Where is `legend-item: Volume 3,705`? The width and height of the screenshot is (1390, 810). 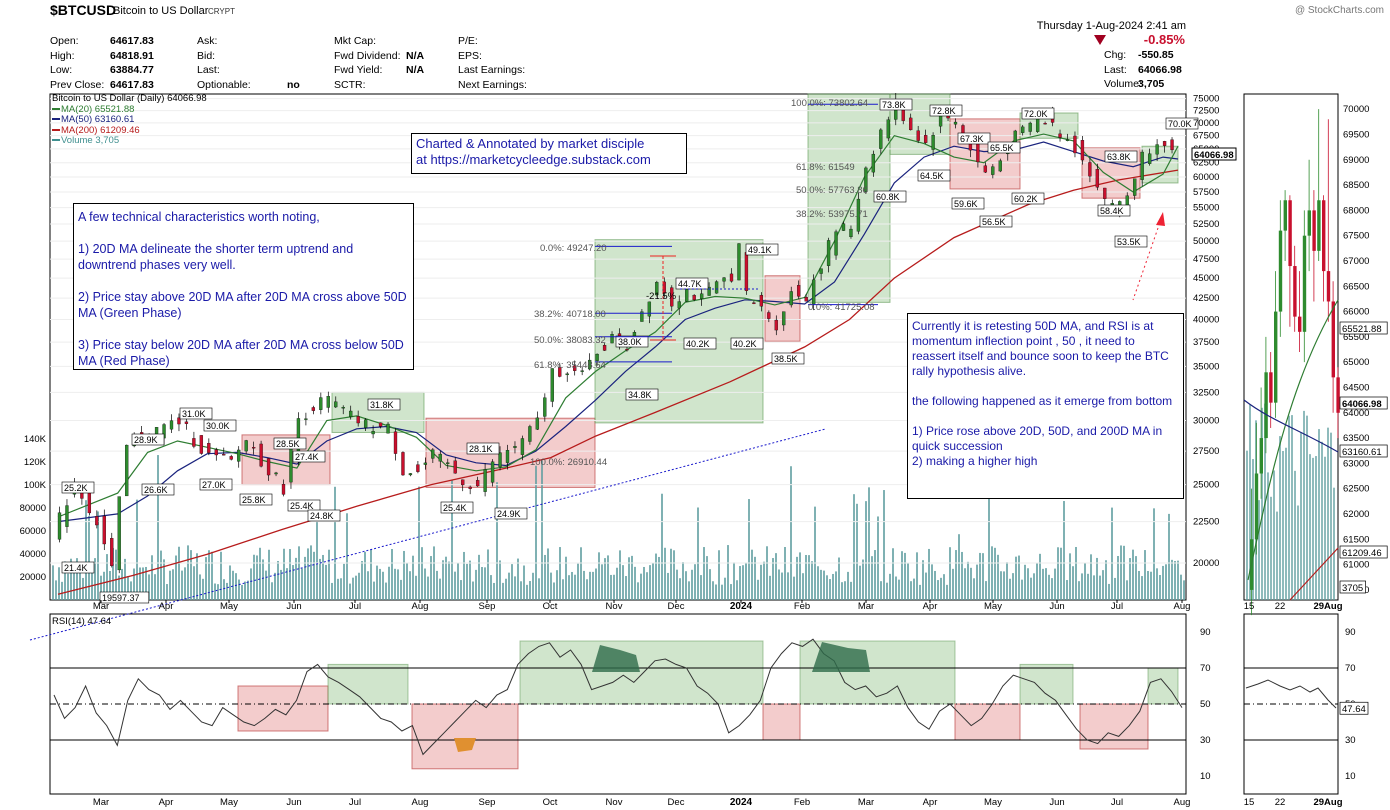
legend-item: Volume 3,705 is located at coordinates (129, 141).